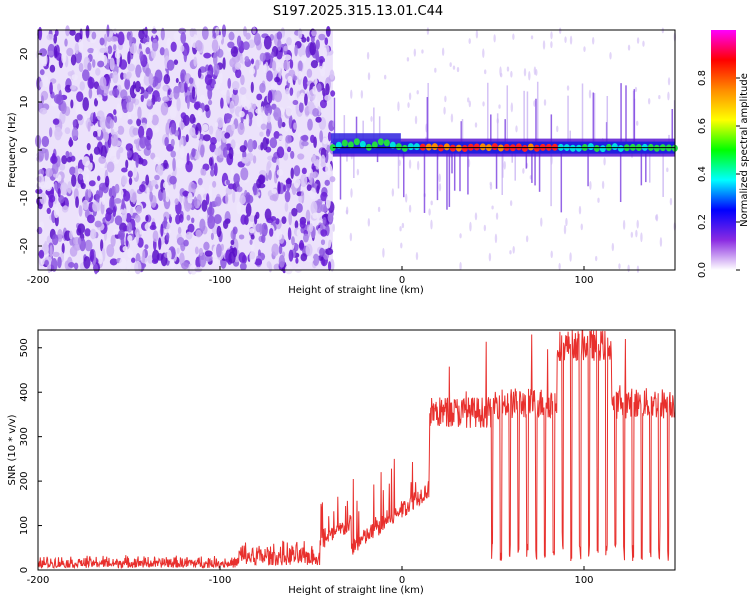 The height and width of the screenshot is (600, 750). What do you see at coordinates (503, 147) in the screenshot?
I see `spectrogram-signal-line` at bounding box center [503, 147].